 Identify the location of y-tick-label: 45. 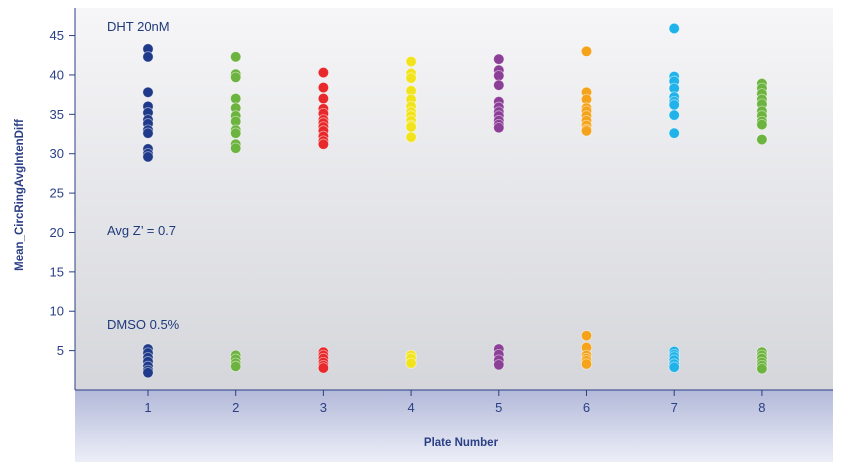
(57, 35).